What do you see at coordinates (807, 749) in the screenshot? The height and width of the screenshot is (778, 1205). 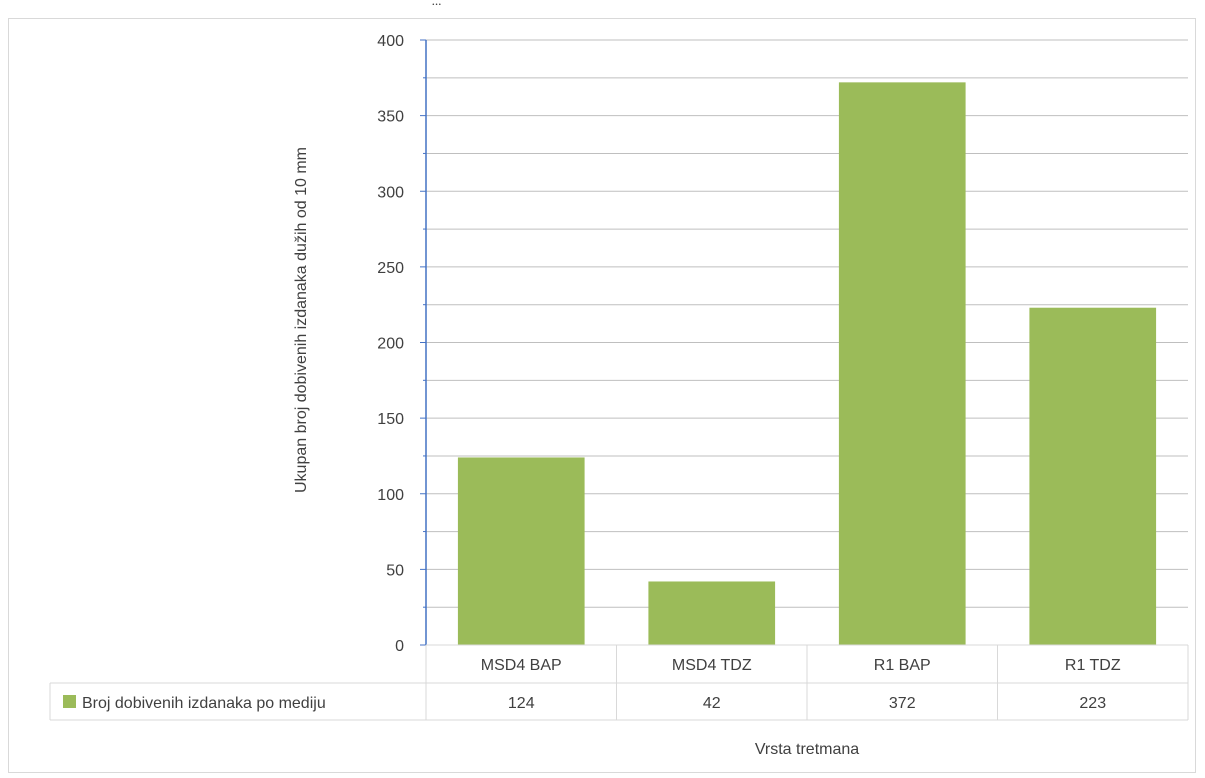 I see `x-axis-label: Vrsta tretmana` at bounding box center [807, 749].